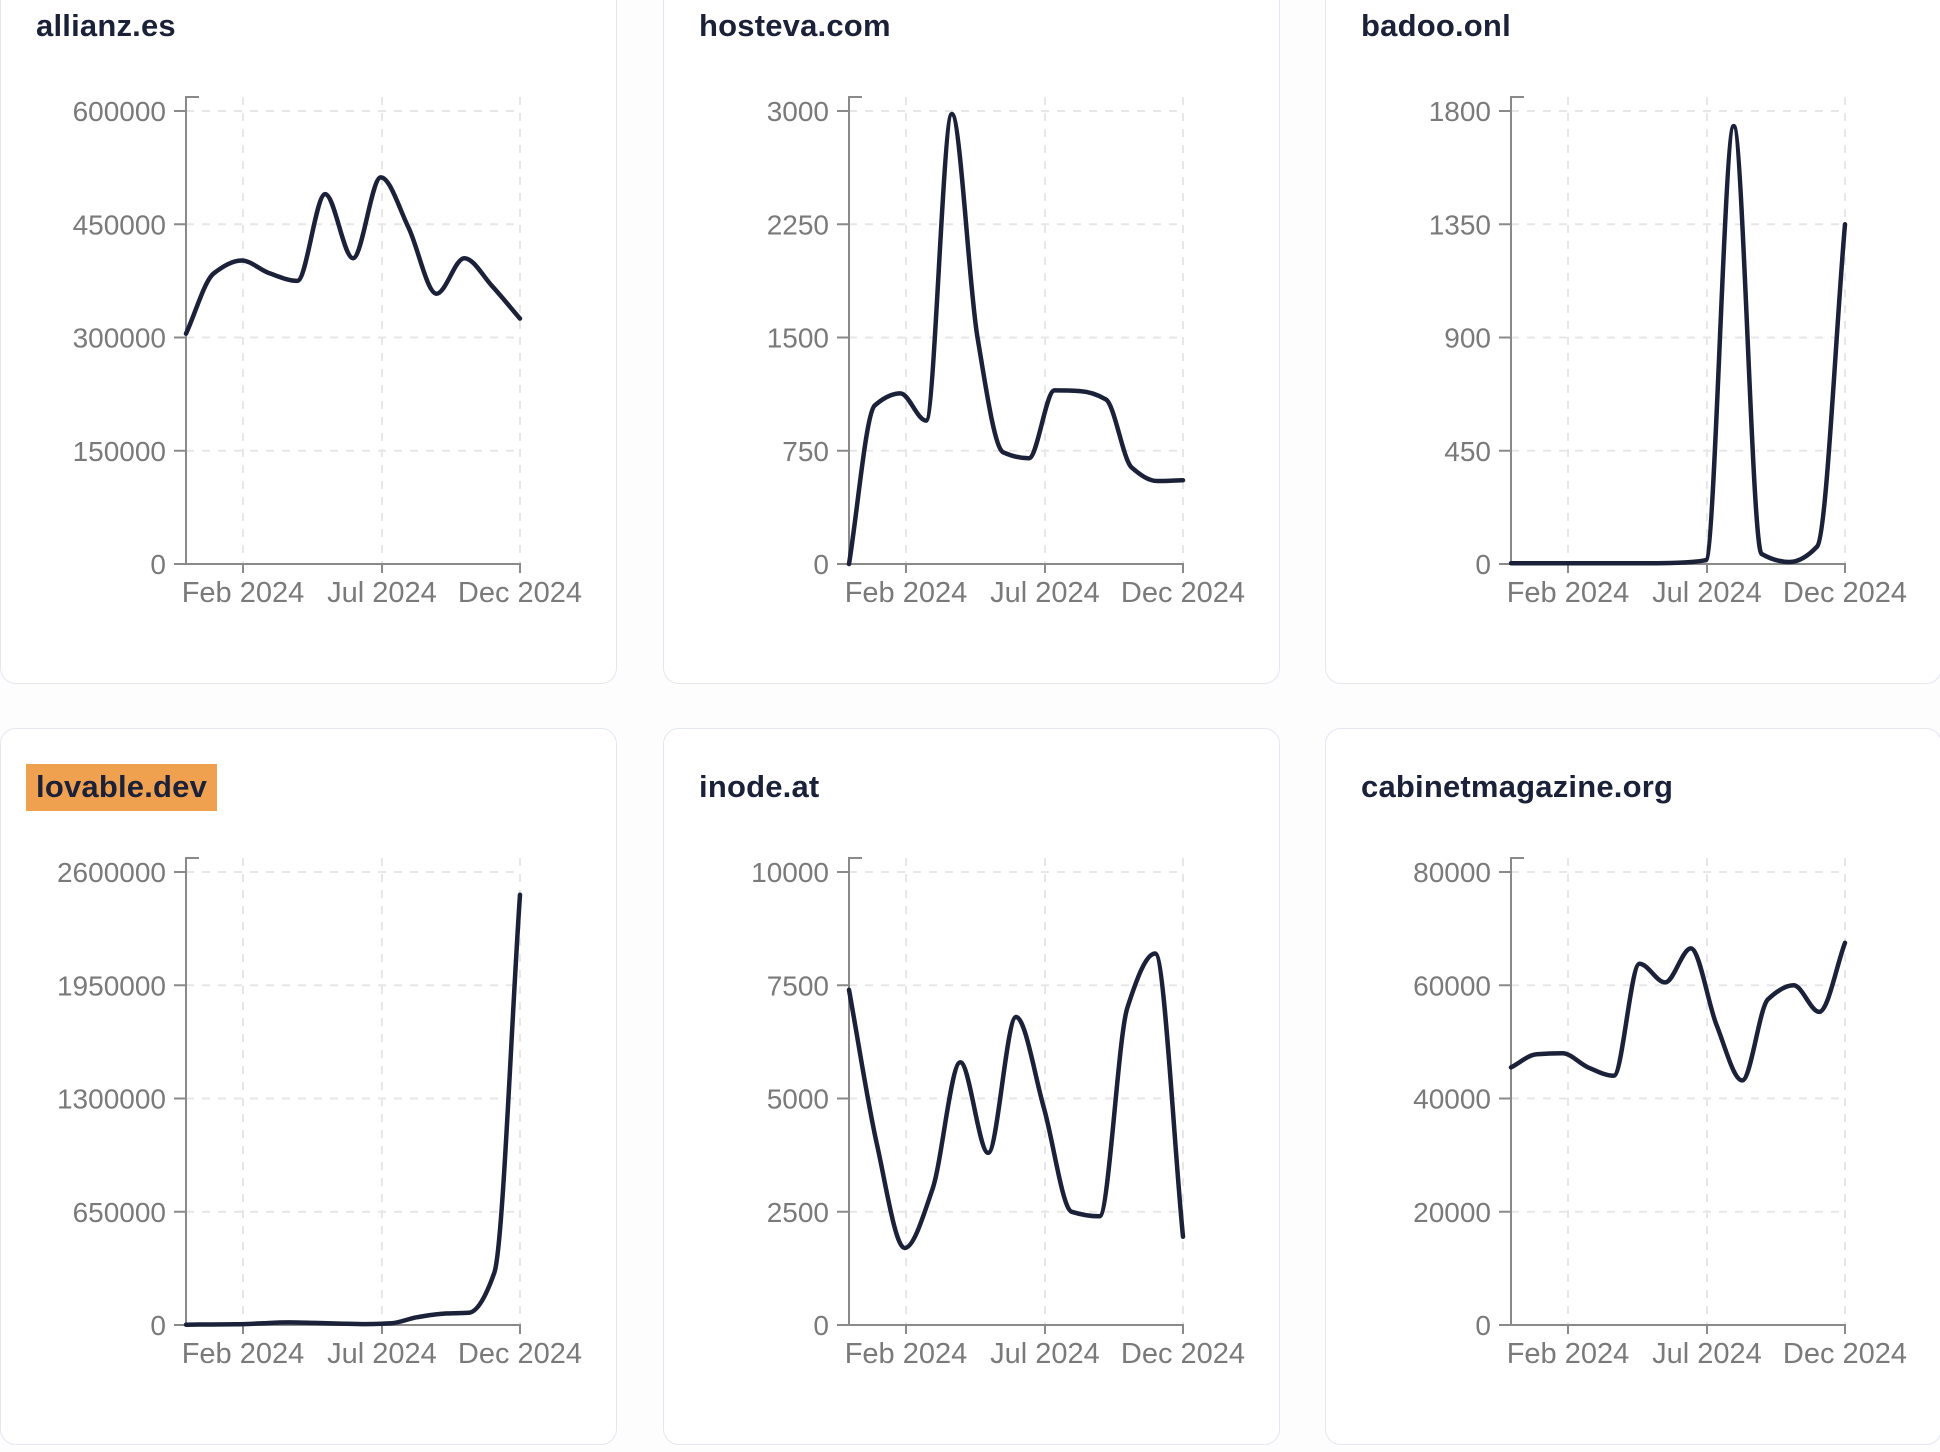 The image size is (1940, 1452). What do you see at coordinates (1460, 224) in the screenshot?
I see `y-tick-label: 1350` at bounding box center [1460, 224].